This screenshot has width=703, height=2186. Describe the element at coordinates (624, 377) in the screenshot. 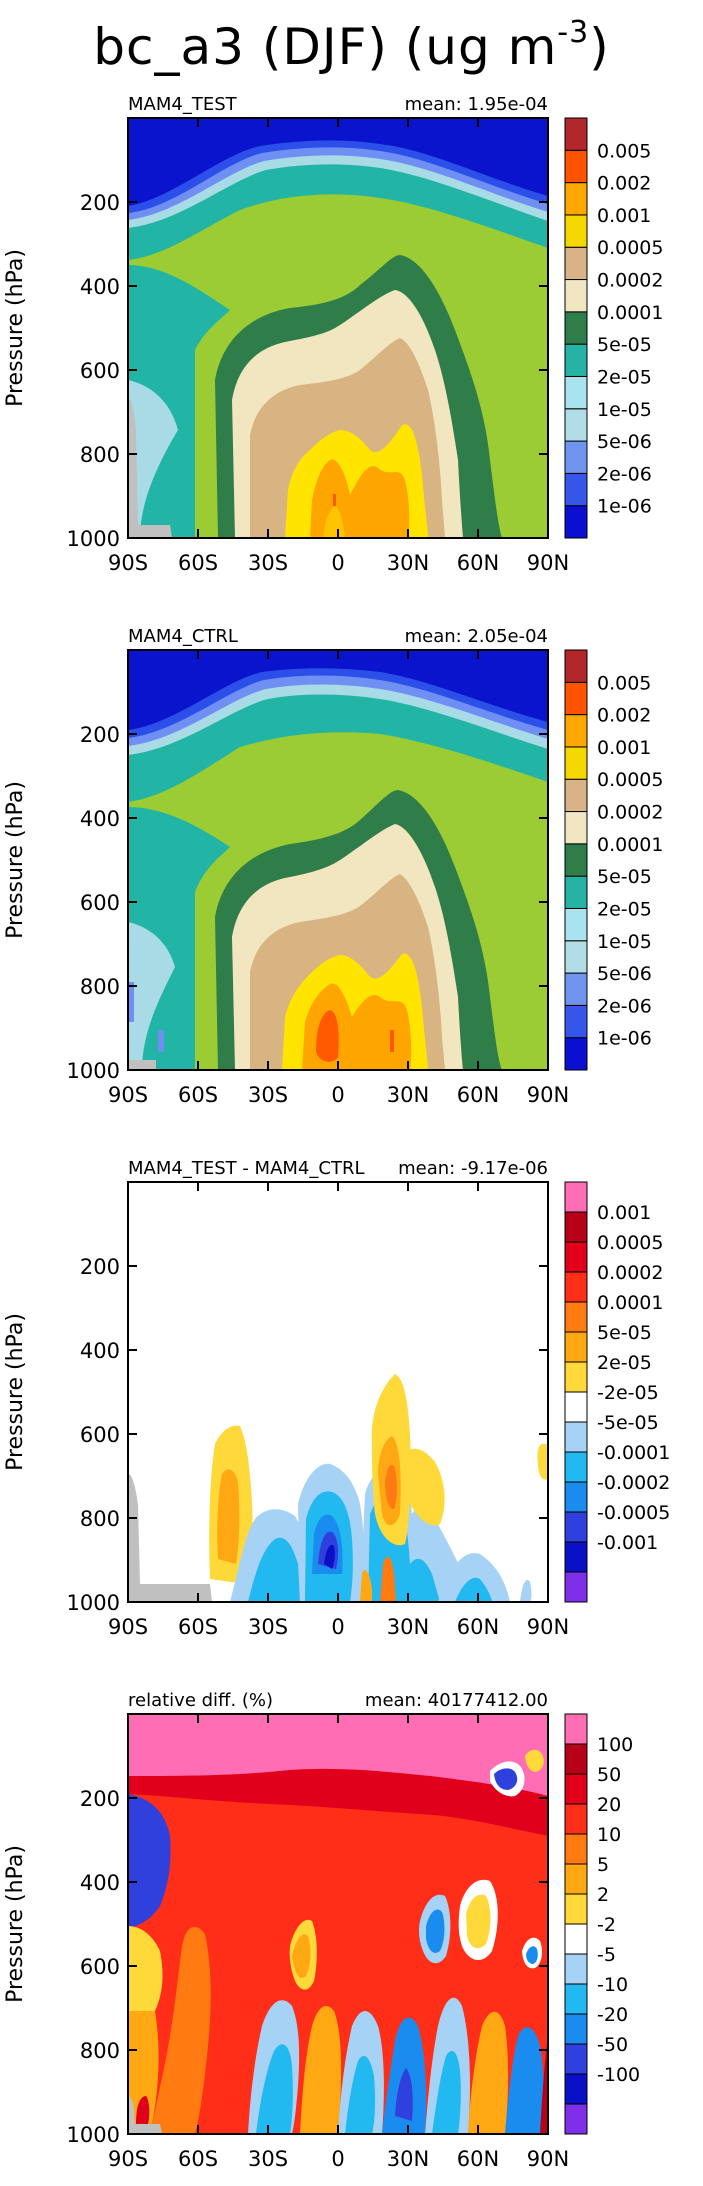

I see `colorbar-label: 2e-05` at that location.